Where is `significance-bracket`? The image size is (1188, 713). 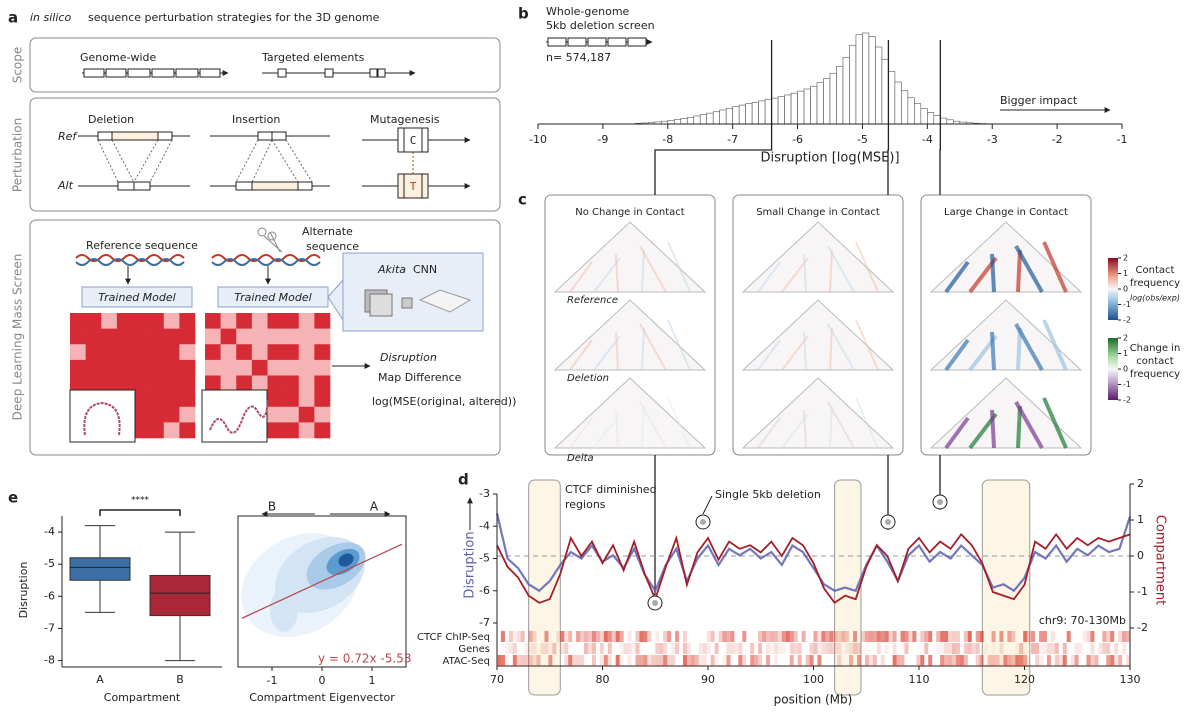 significance-bracket is located at coordinates (140, 512).